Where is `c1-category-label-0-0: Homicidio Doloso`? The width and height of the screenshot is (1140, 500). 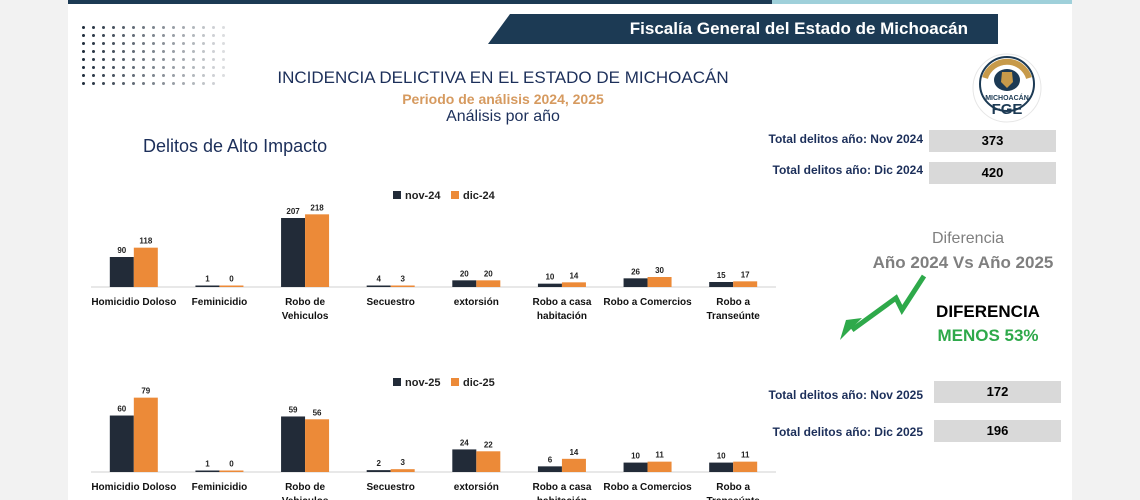 c1-category-label-0-0: Homicidio Doloso is located at coordinates (133, 302).